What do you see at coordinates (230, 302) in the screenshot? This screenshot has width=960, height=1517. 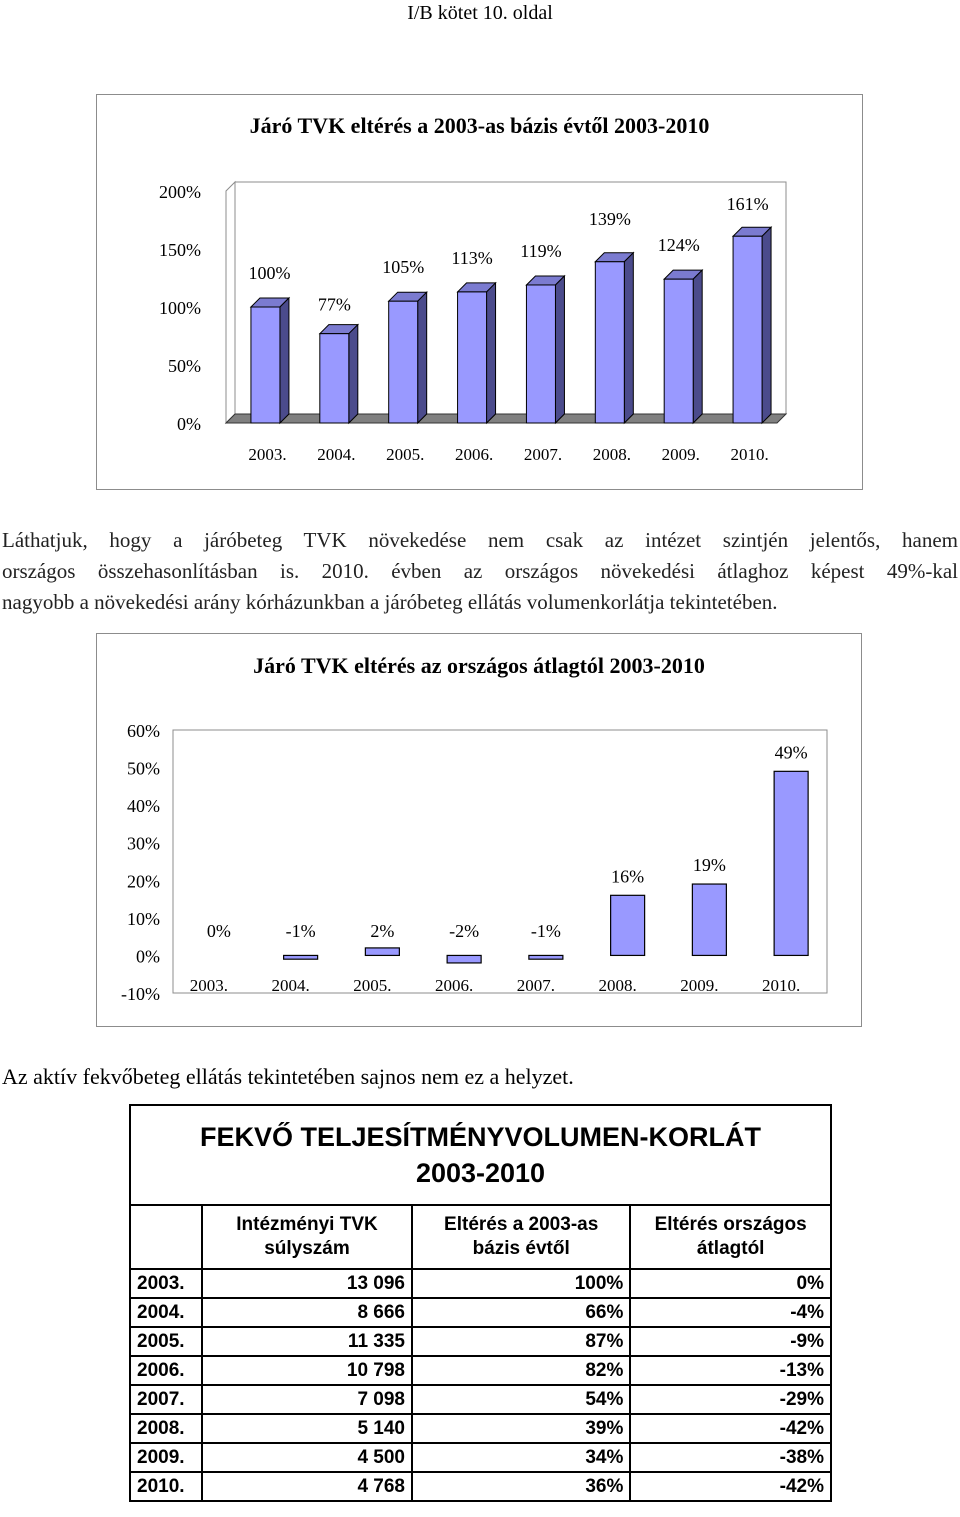 I see `plot-side-wall` at bounding box center [230, 302].